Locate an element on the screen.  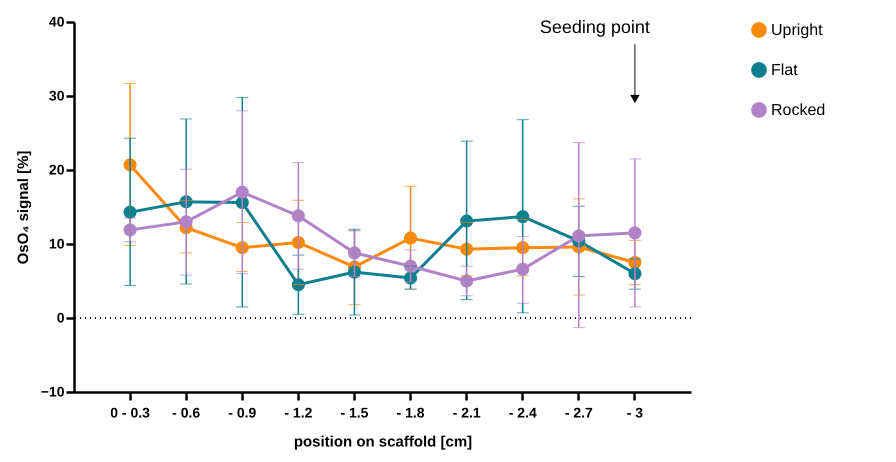
legend-label: Flat is located at coordinates (784, 70).